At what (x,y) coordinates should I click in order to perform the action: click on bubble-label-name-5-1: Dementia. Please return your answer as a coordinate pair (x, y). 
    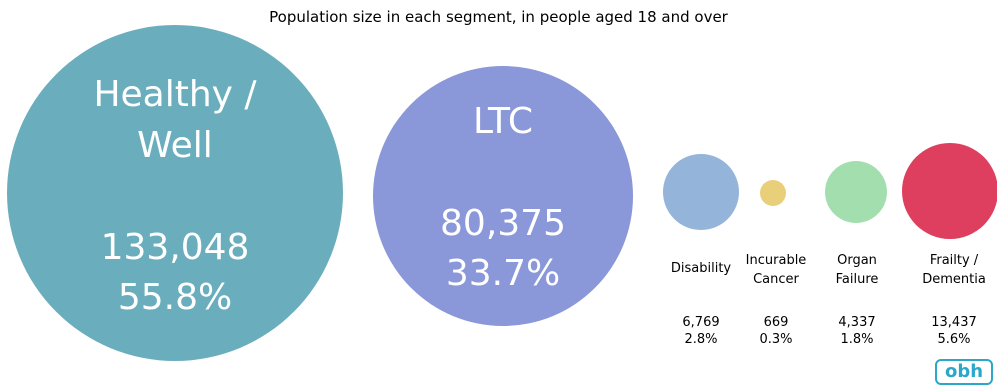
    Looking at the image, I should click on (954, 279).